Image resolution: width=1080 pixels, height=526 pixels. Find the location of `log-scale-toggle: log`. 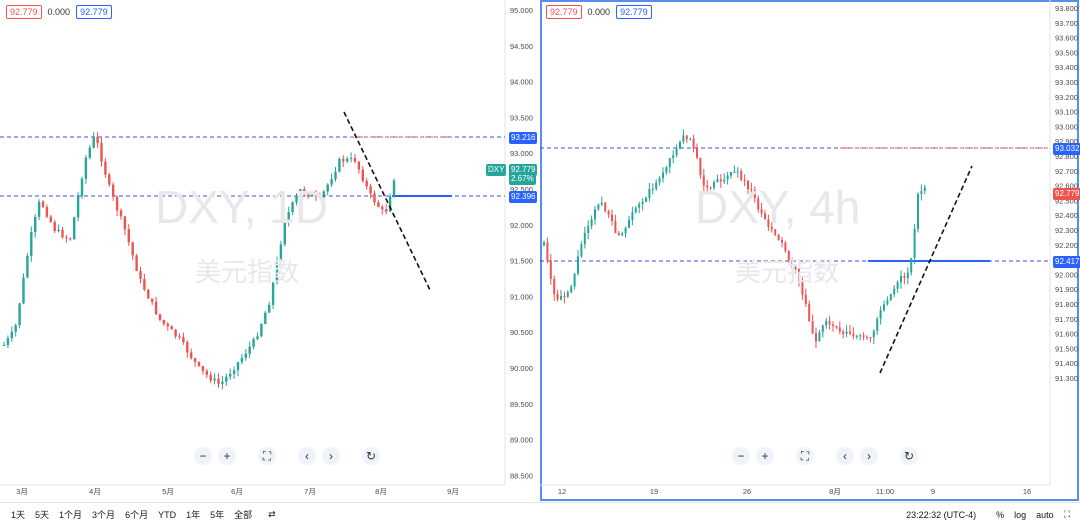

log-scale-toggle: log is located at coordinates (1020, 514).